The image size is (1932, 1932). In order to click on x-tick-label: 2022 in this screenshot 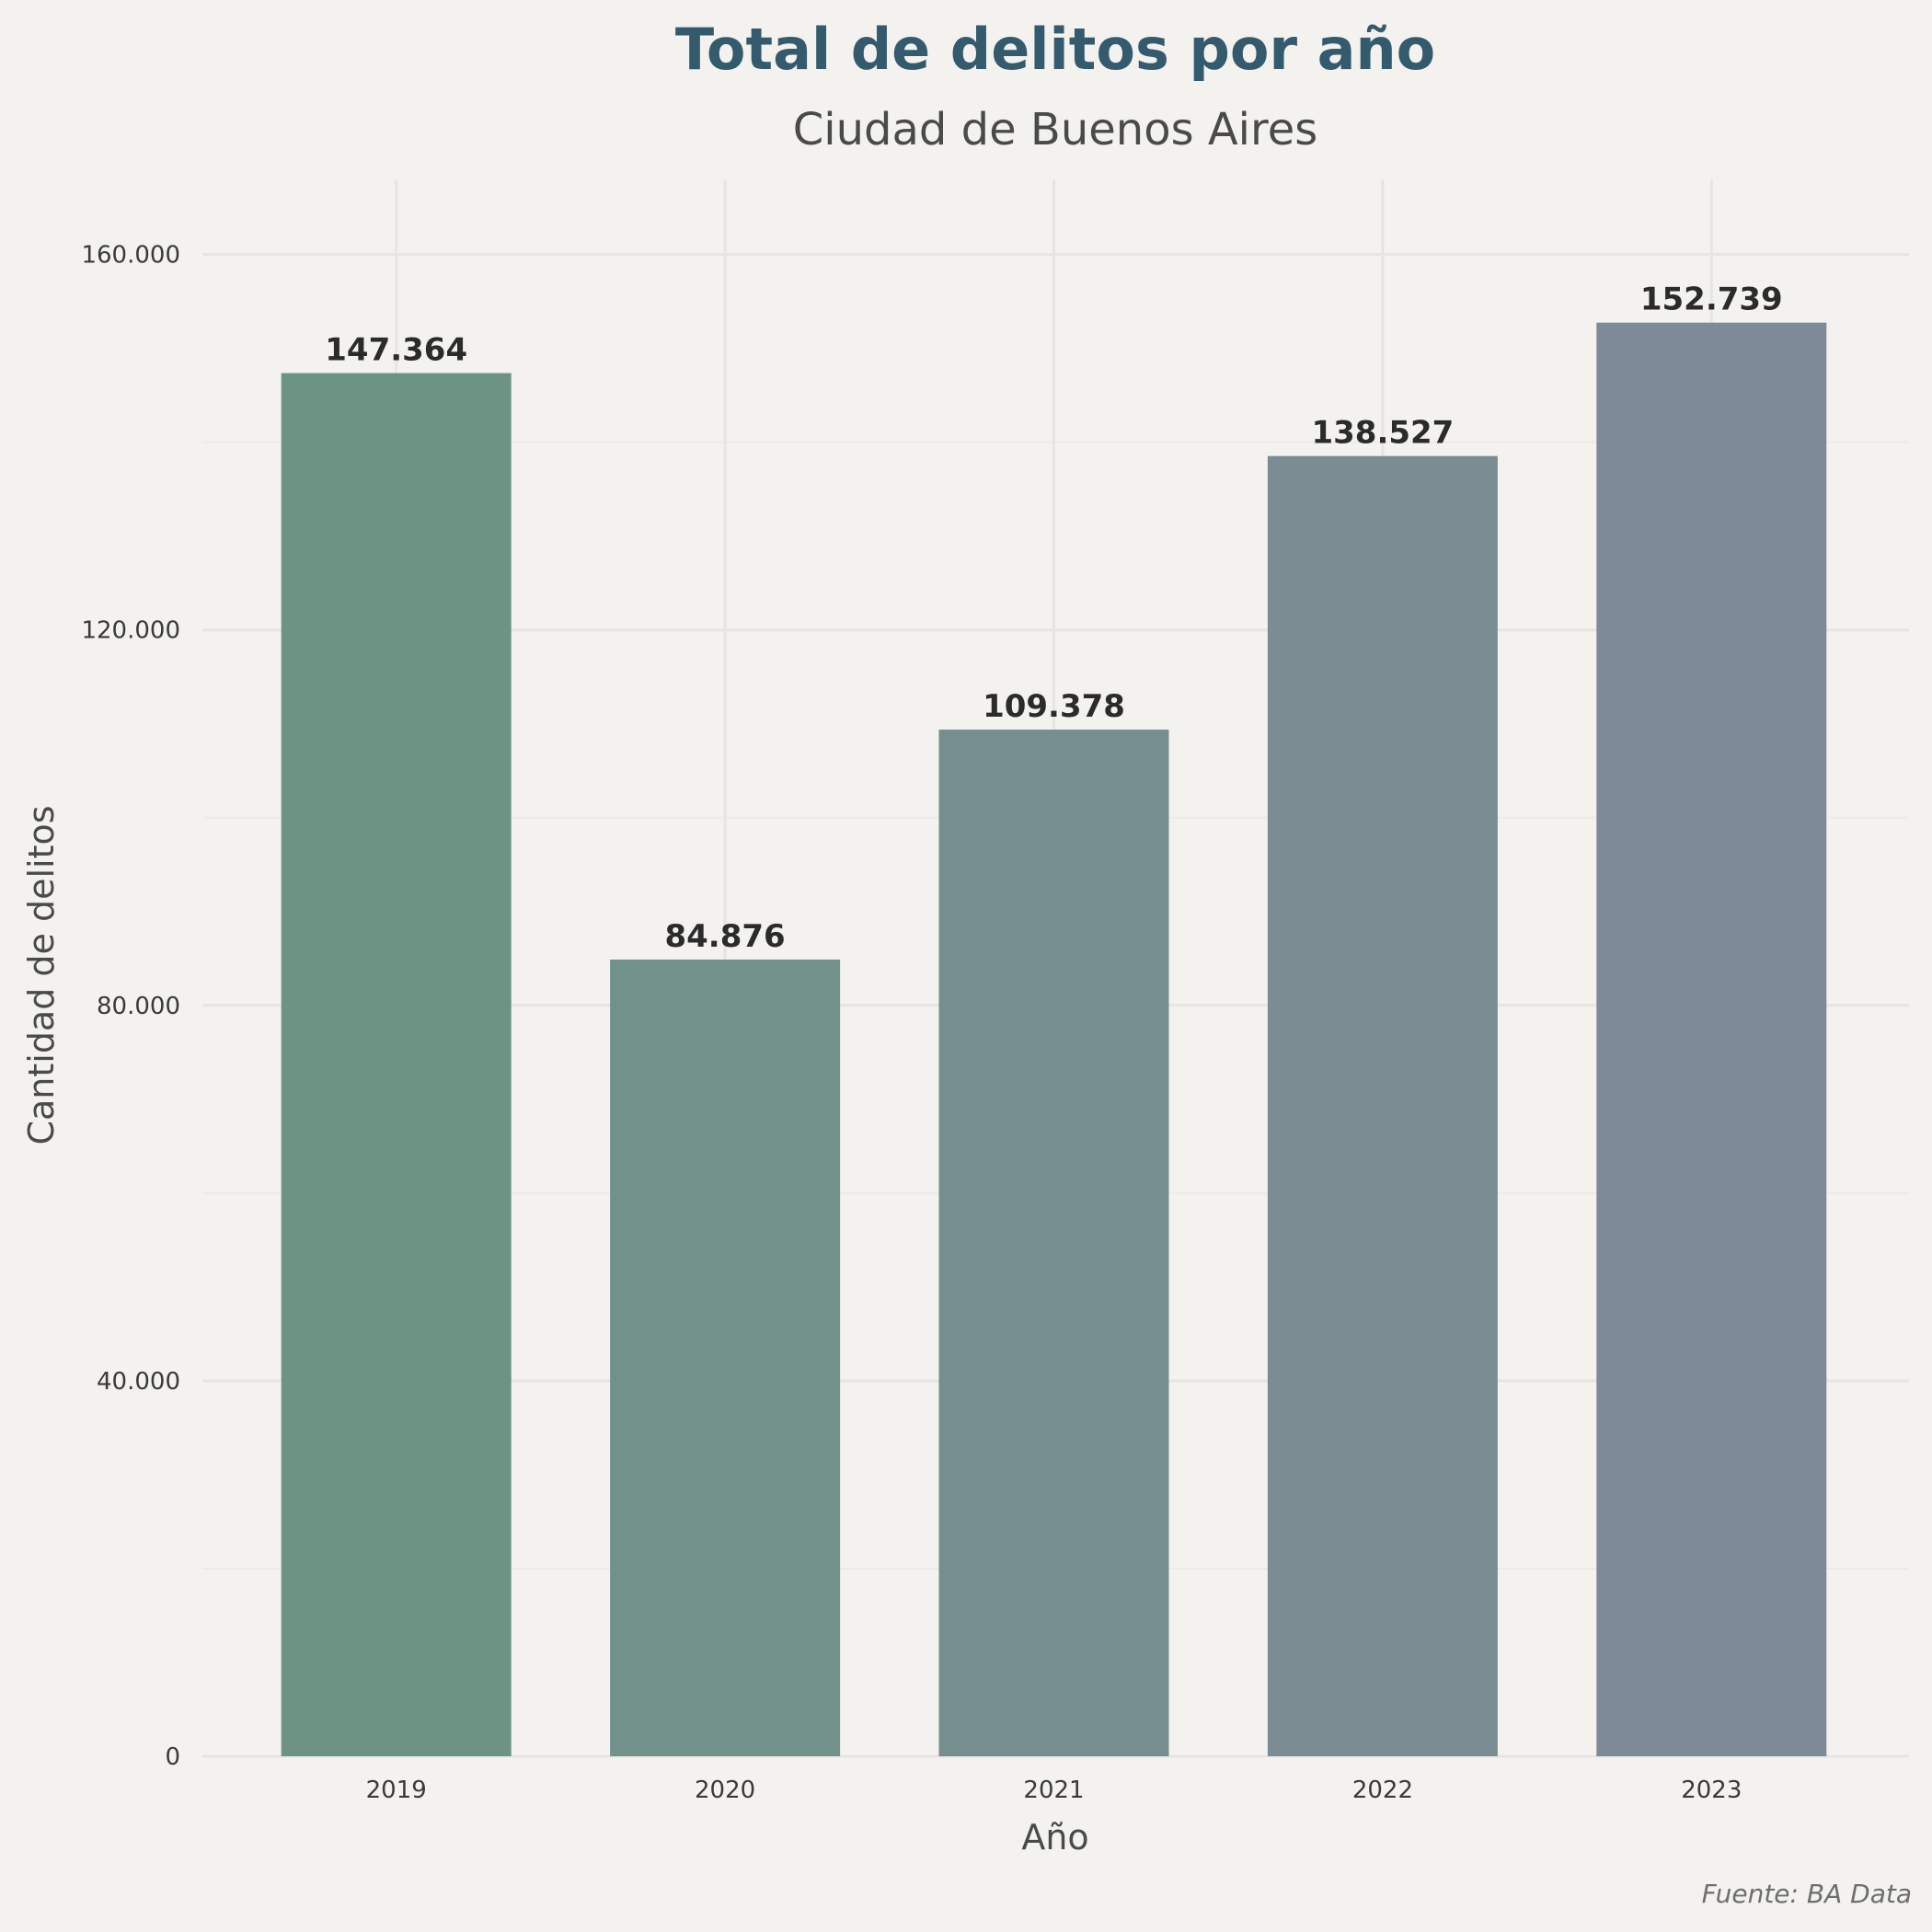, I will do `click(1382, 1790)`.